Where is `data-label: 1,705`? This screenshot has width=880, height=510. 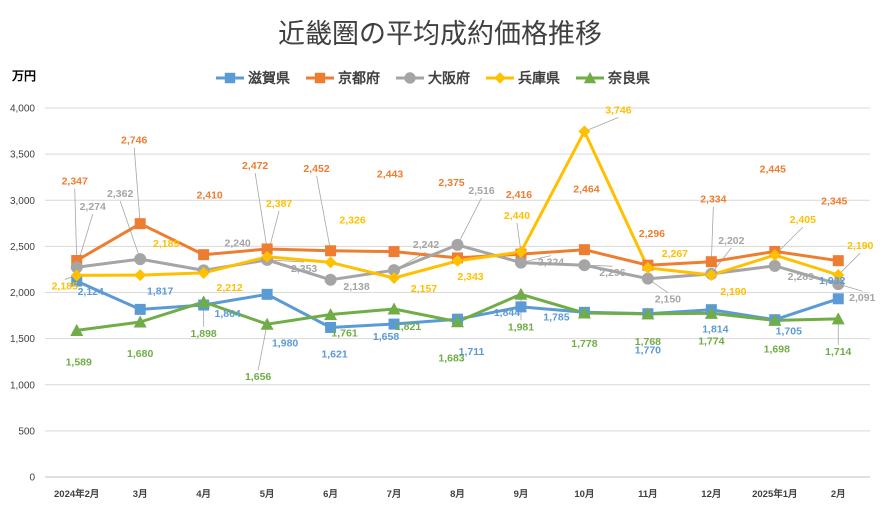 data-label: 1,705 is located at coordinates (789, 332).